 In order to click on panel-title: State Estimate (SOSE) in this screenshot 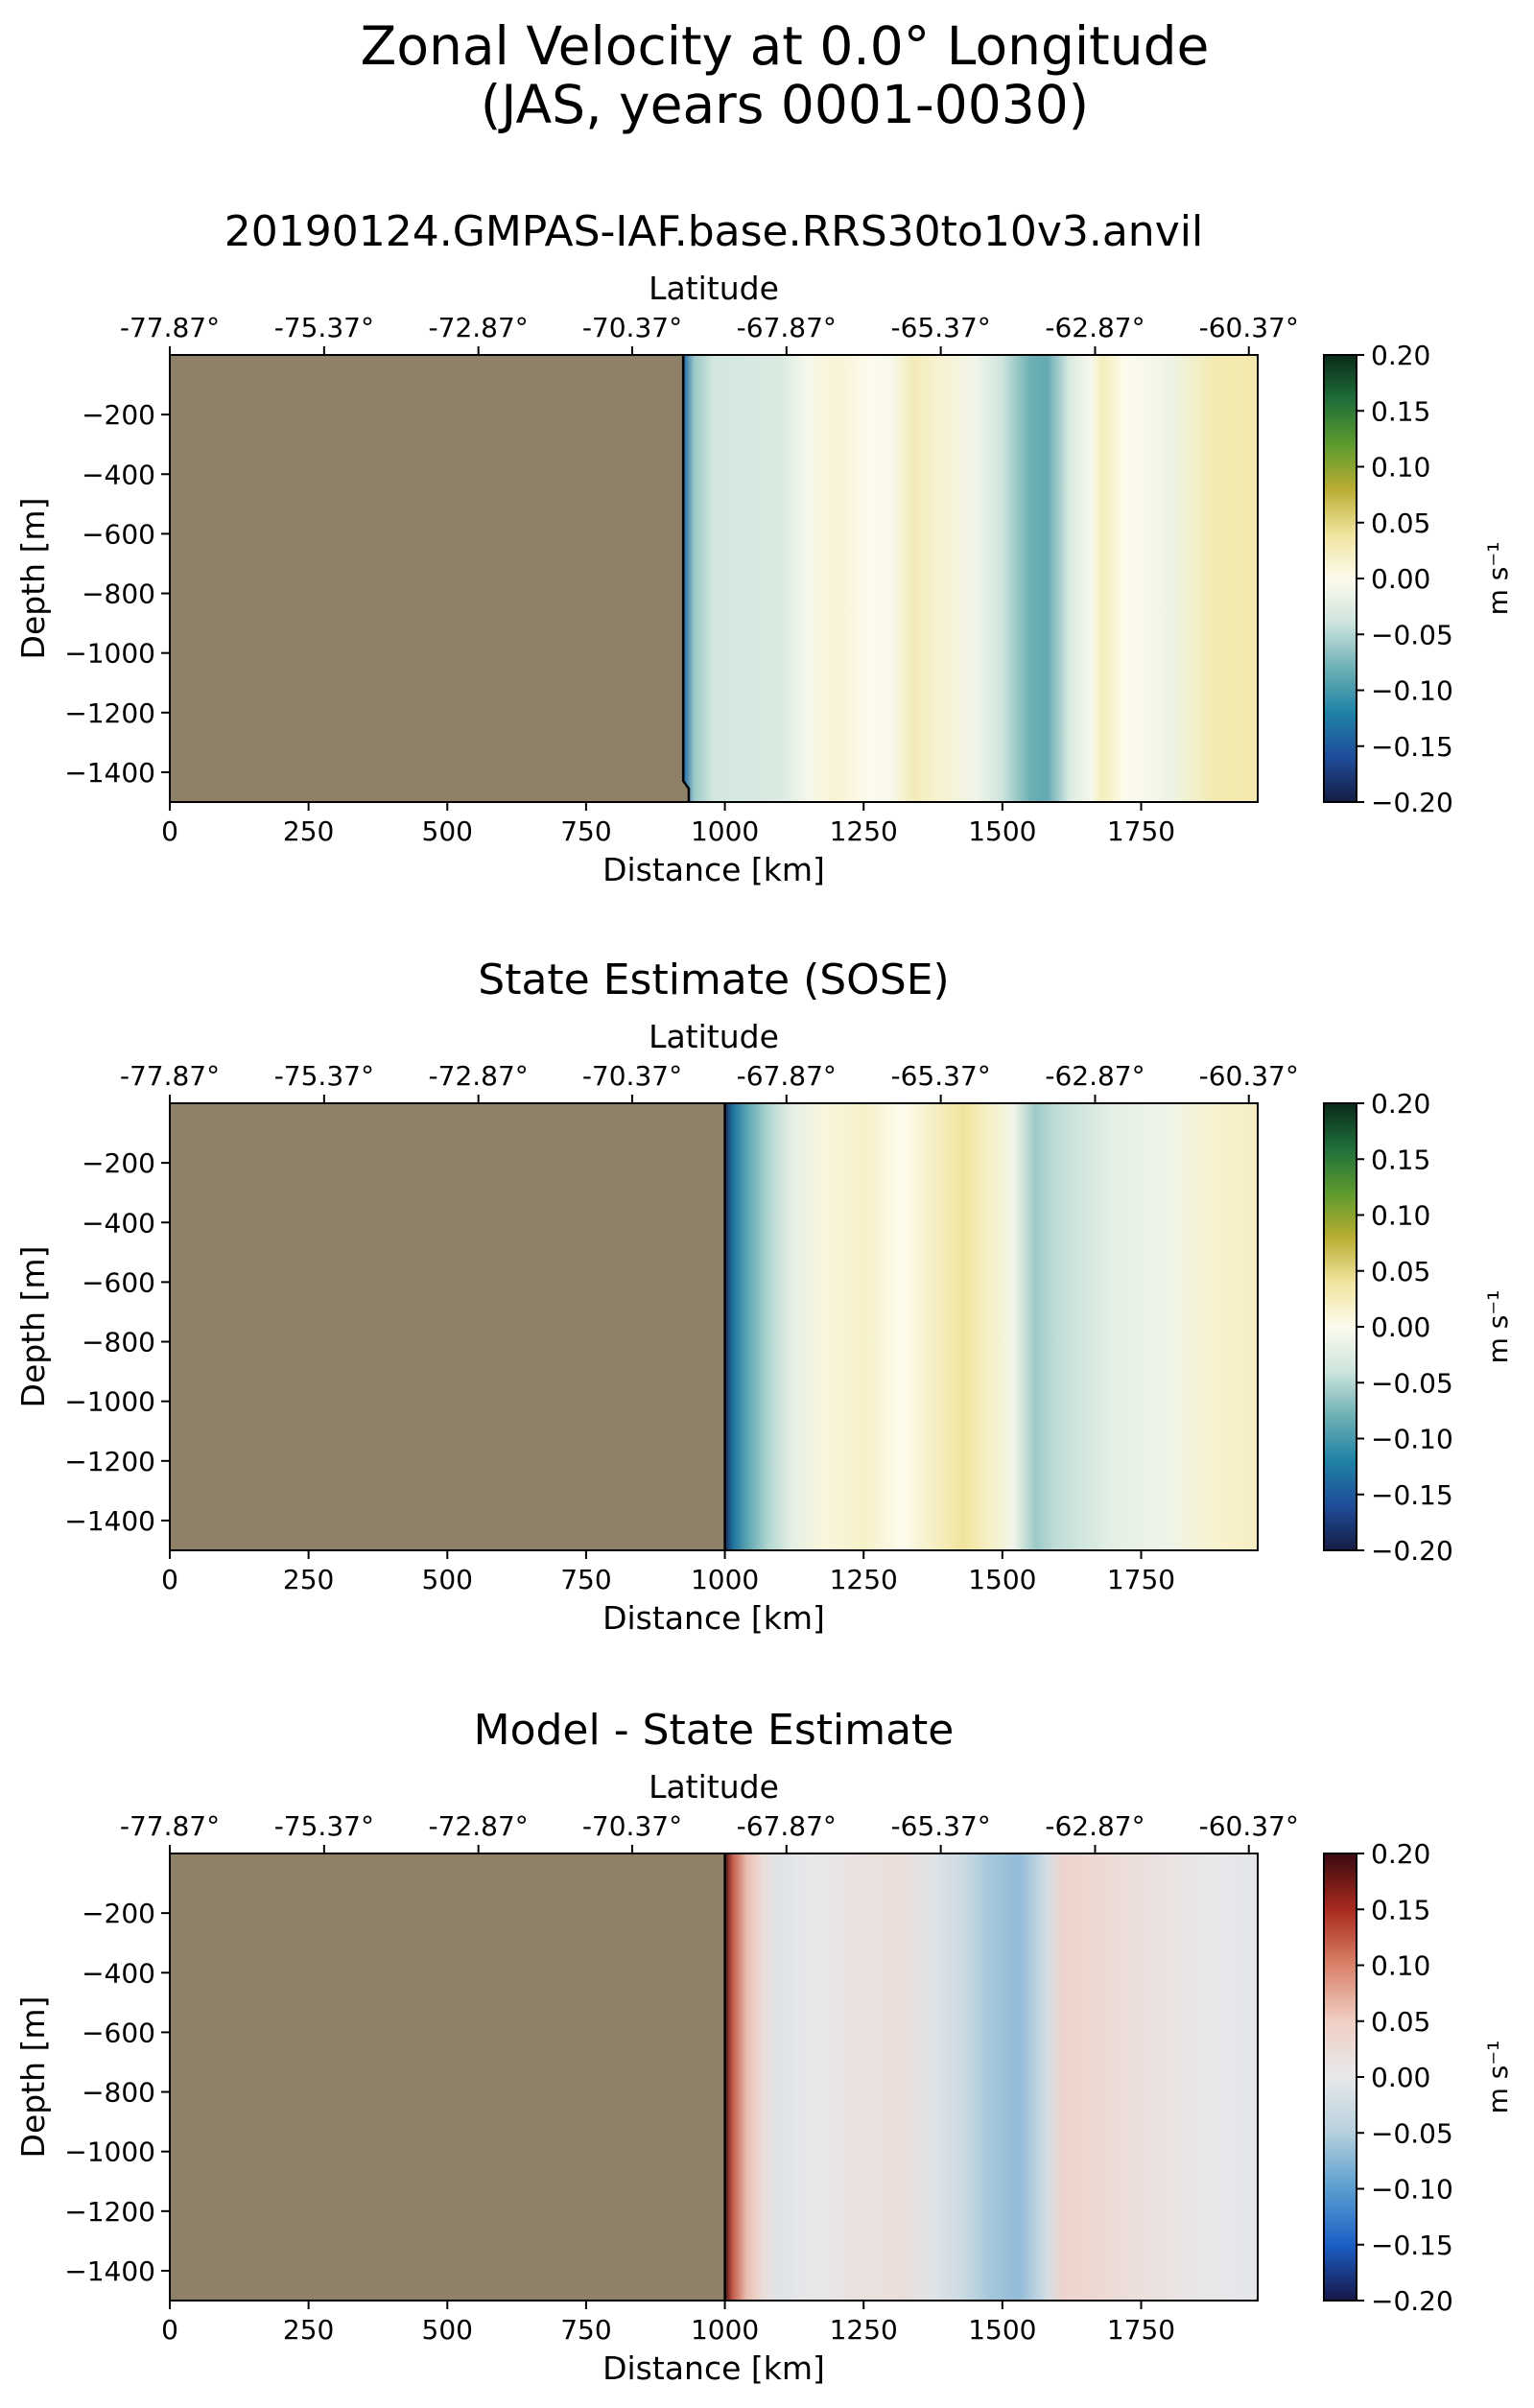, I will do `click(713, 980)`.